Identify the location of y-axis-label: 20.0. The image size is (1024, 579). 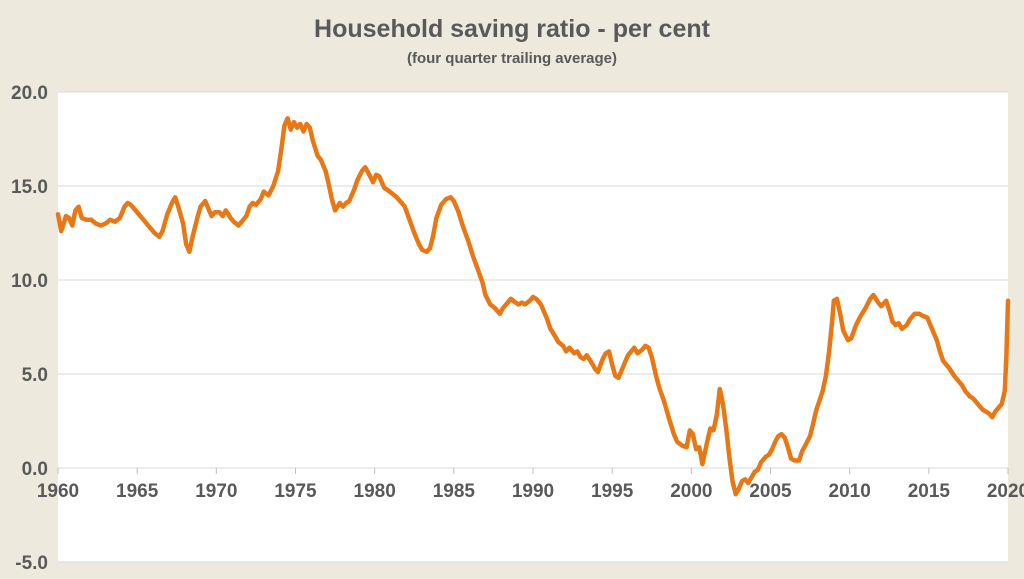
(29, 93).